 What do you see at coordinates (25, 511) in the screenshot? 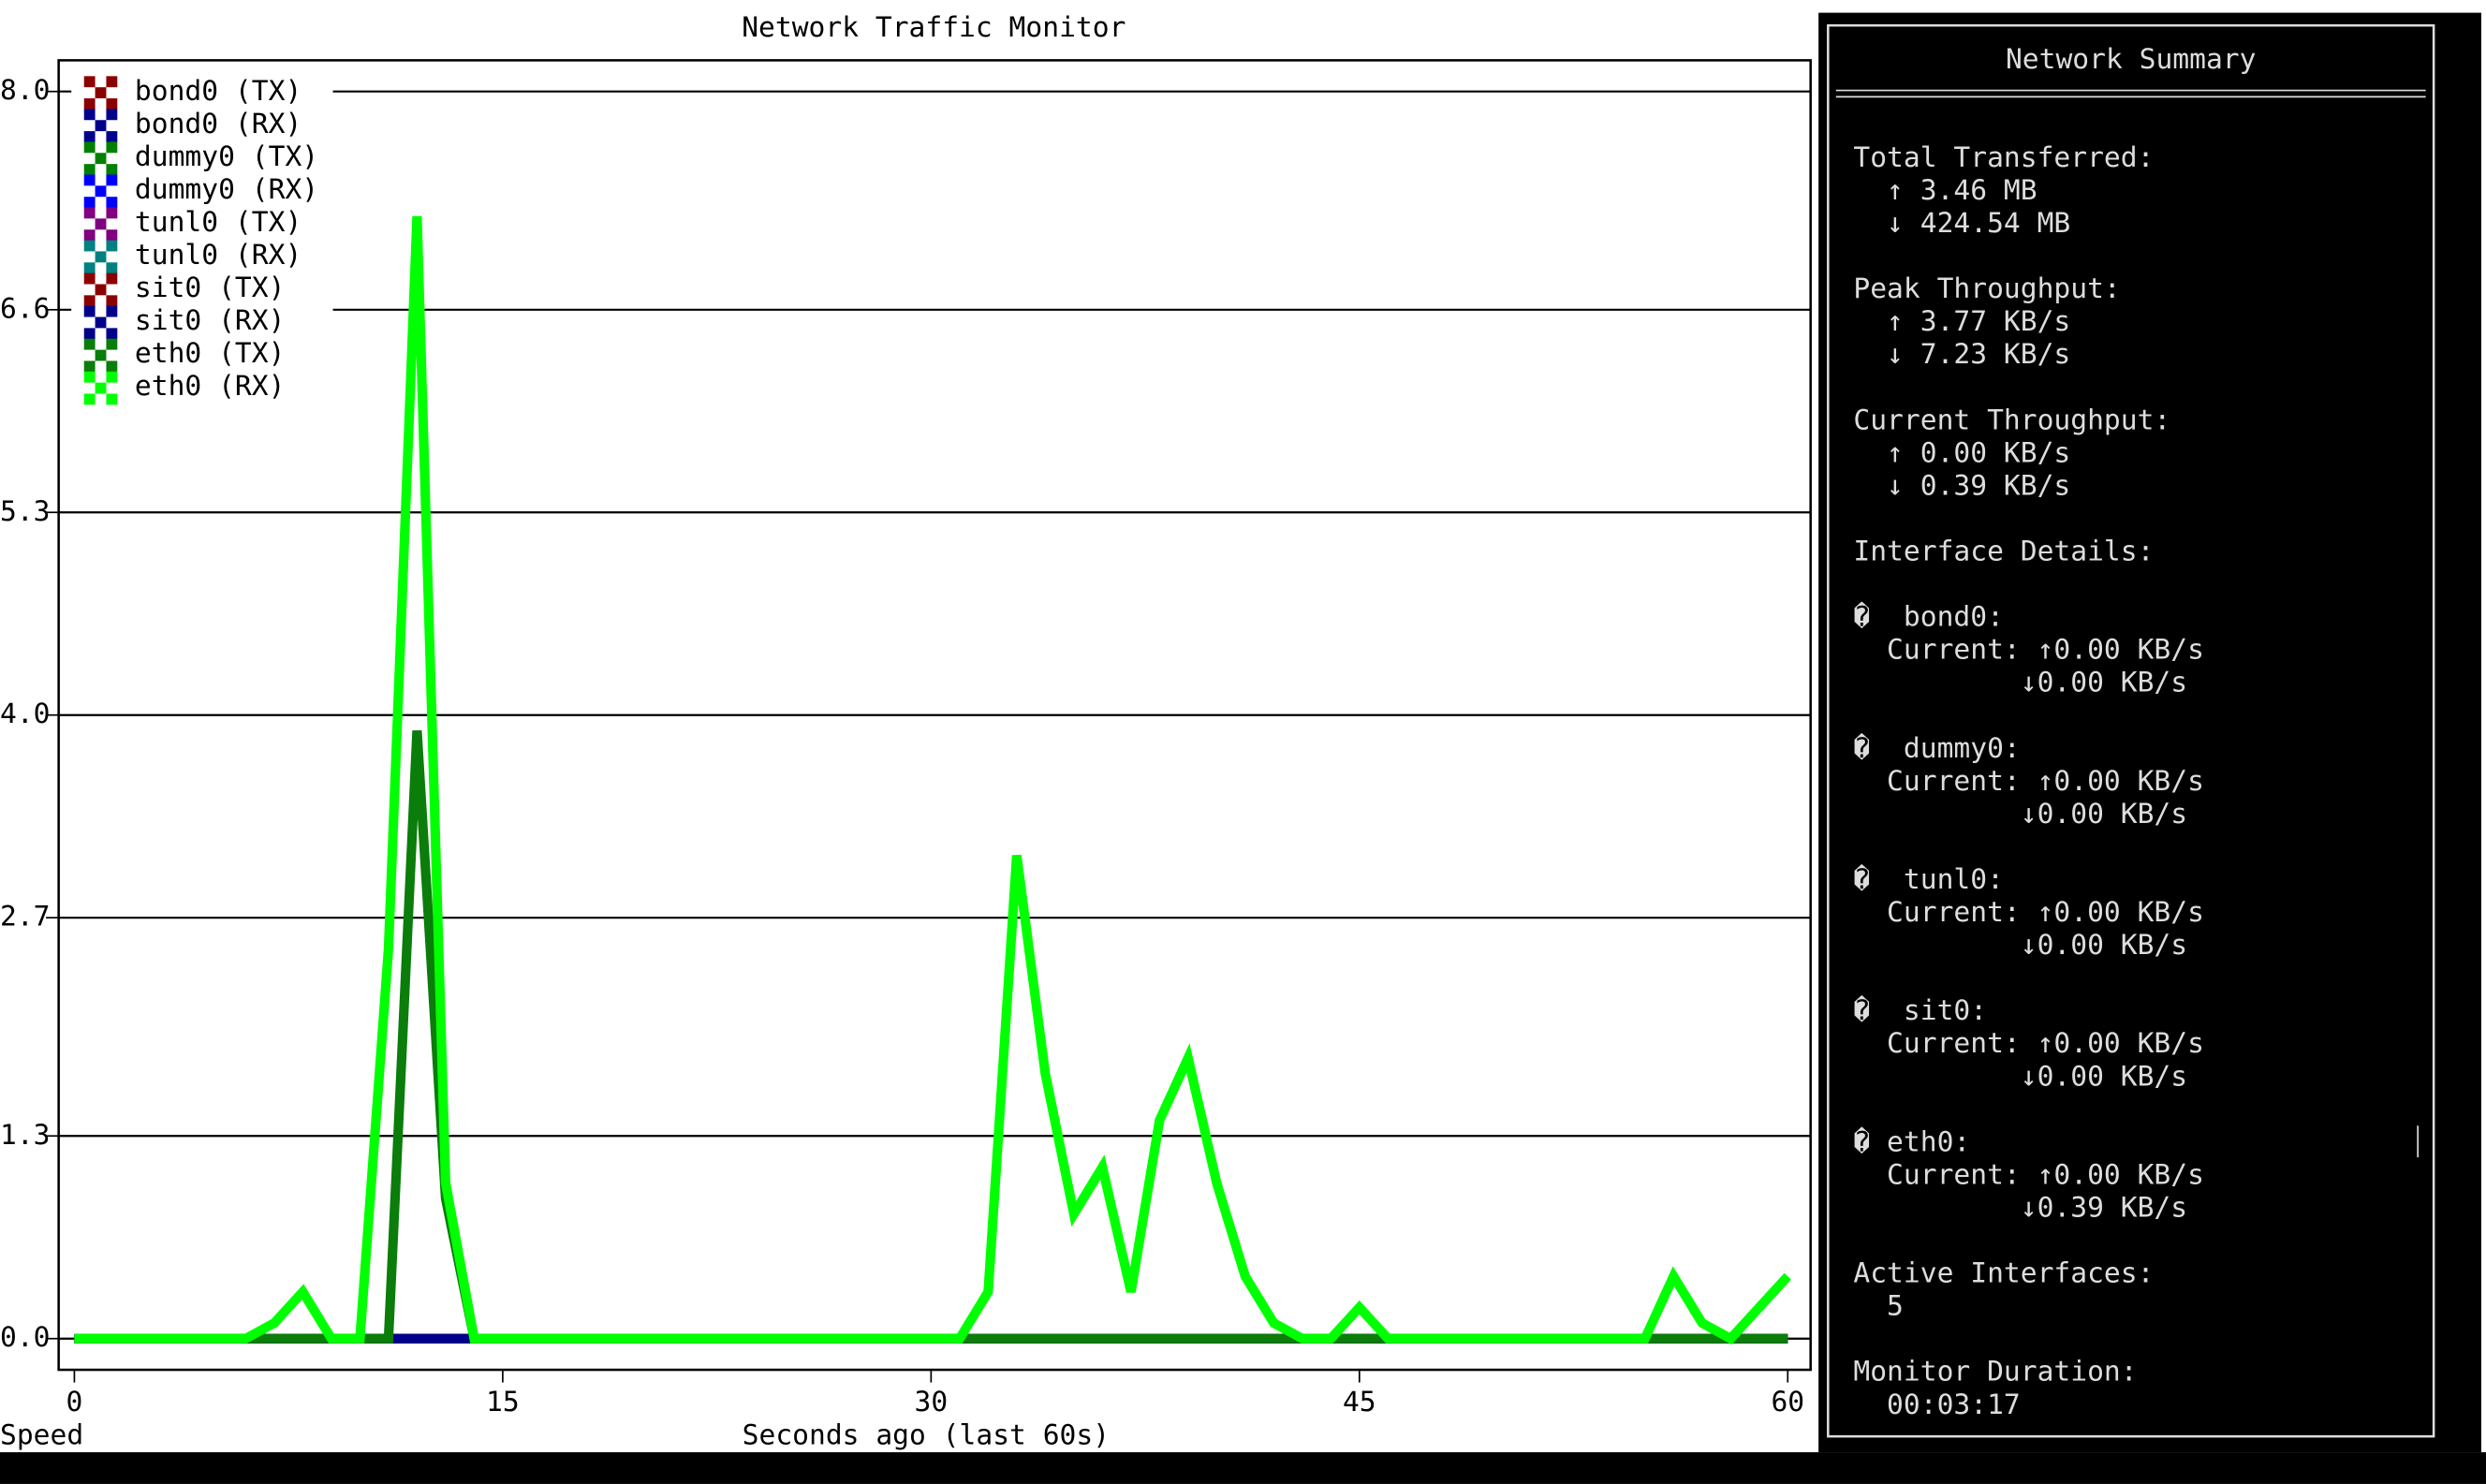
I see `y-tick-label: 5.3` at bounding box center [25, 511].